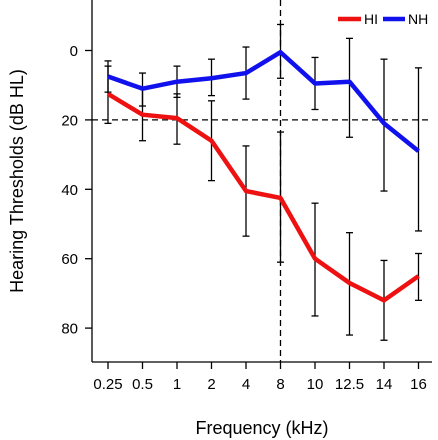 The height and width of the screenshot is (440, 438). I want to click on legend-item-hi: HI, so click(358, 19).